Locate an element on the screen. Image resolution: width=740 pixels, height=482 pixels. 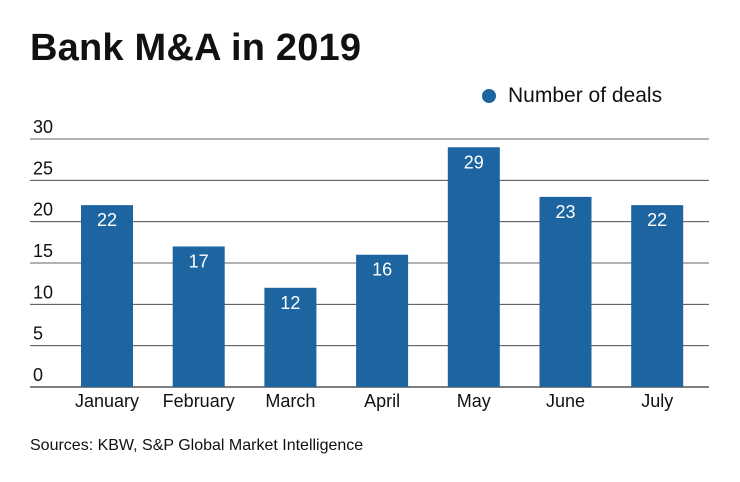
data-label: 12 is located at coordinates (290, 303).